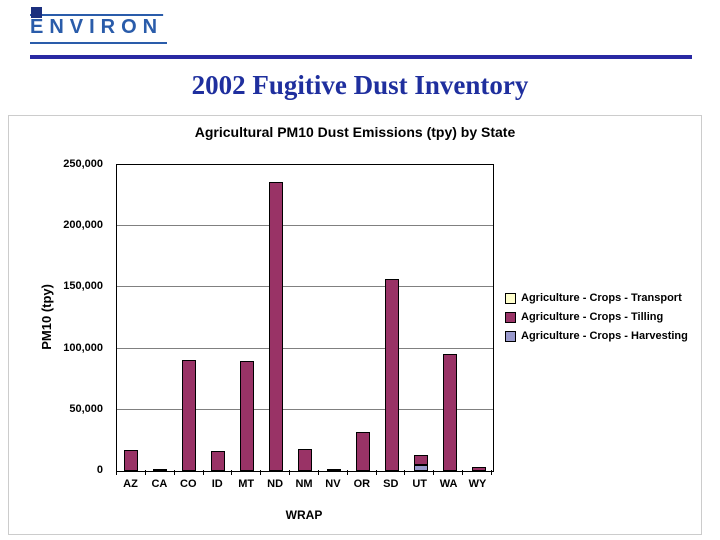 The width and height of the screenshot is (720, 540). I want to click on legend-item: Agriculture - Crops - Harvesting, so click(596, 336).